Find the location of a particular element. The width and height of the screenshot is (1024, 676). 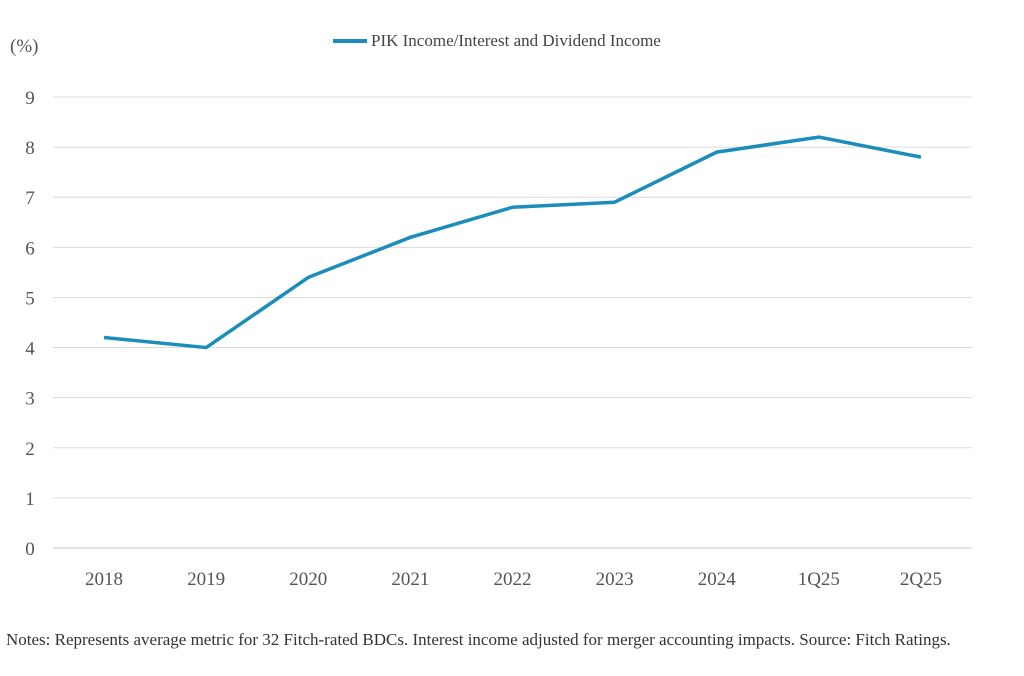

y-tick-label: 3 is located at coordinates (30, 399).